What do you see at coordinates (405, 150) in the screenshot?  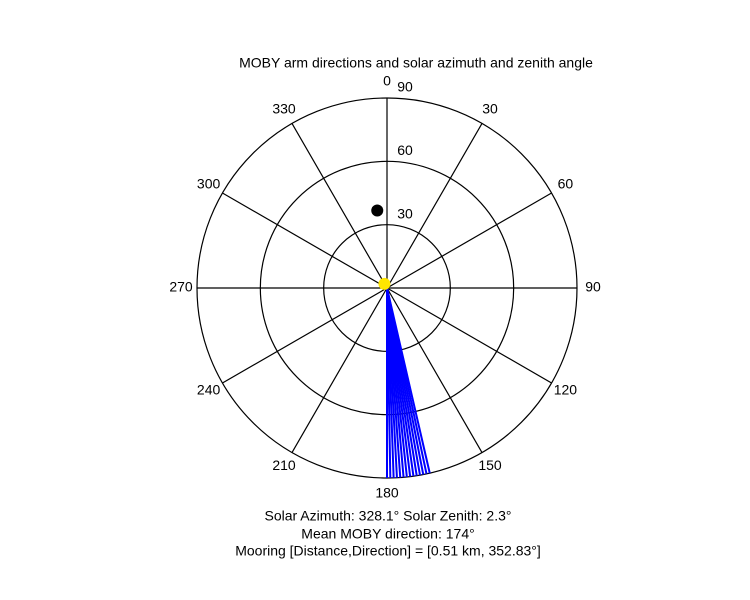 I see `r-tick-label: 60` at bounding box center [405, 150].